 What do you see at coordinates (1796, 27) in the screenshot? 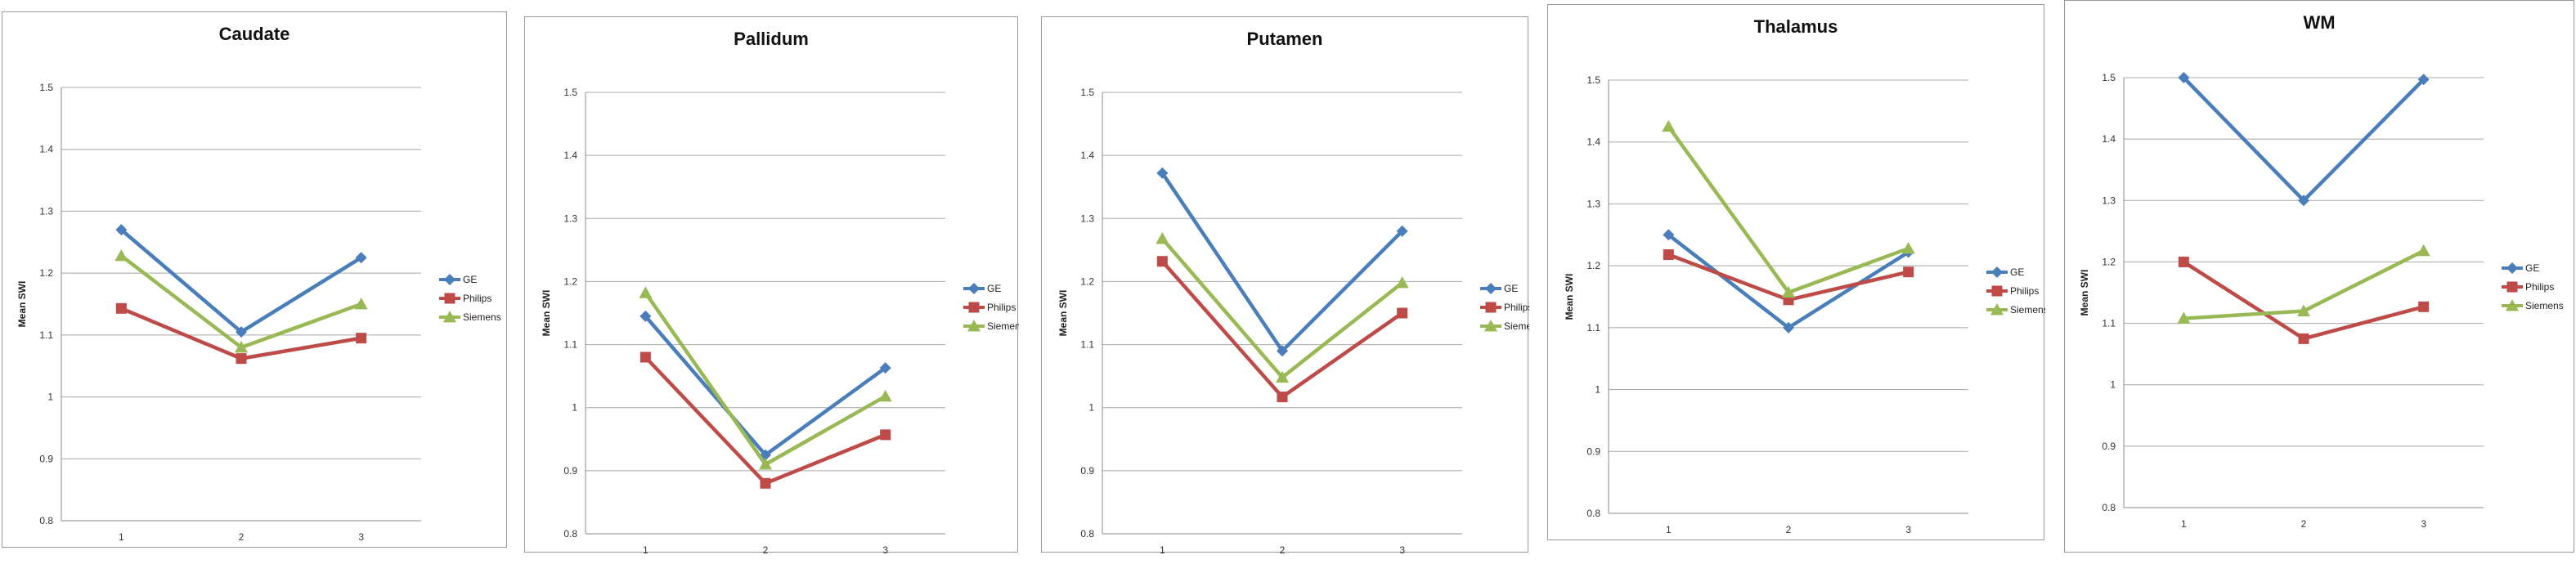
I see `chart-title: Thalamus` at bounding box center [1796, 27].